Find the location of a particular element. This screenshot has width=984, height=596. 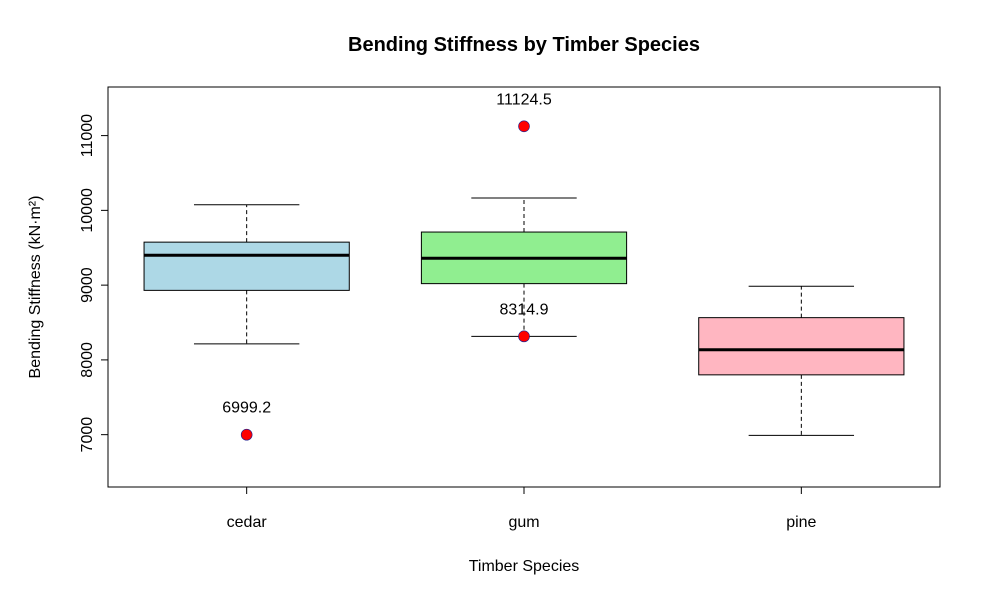

x-axis: cedar gum pine is located at coordinates (522, 508).